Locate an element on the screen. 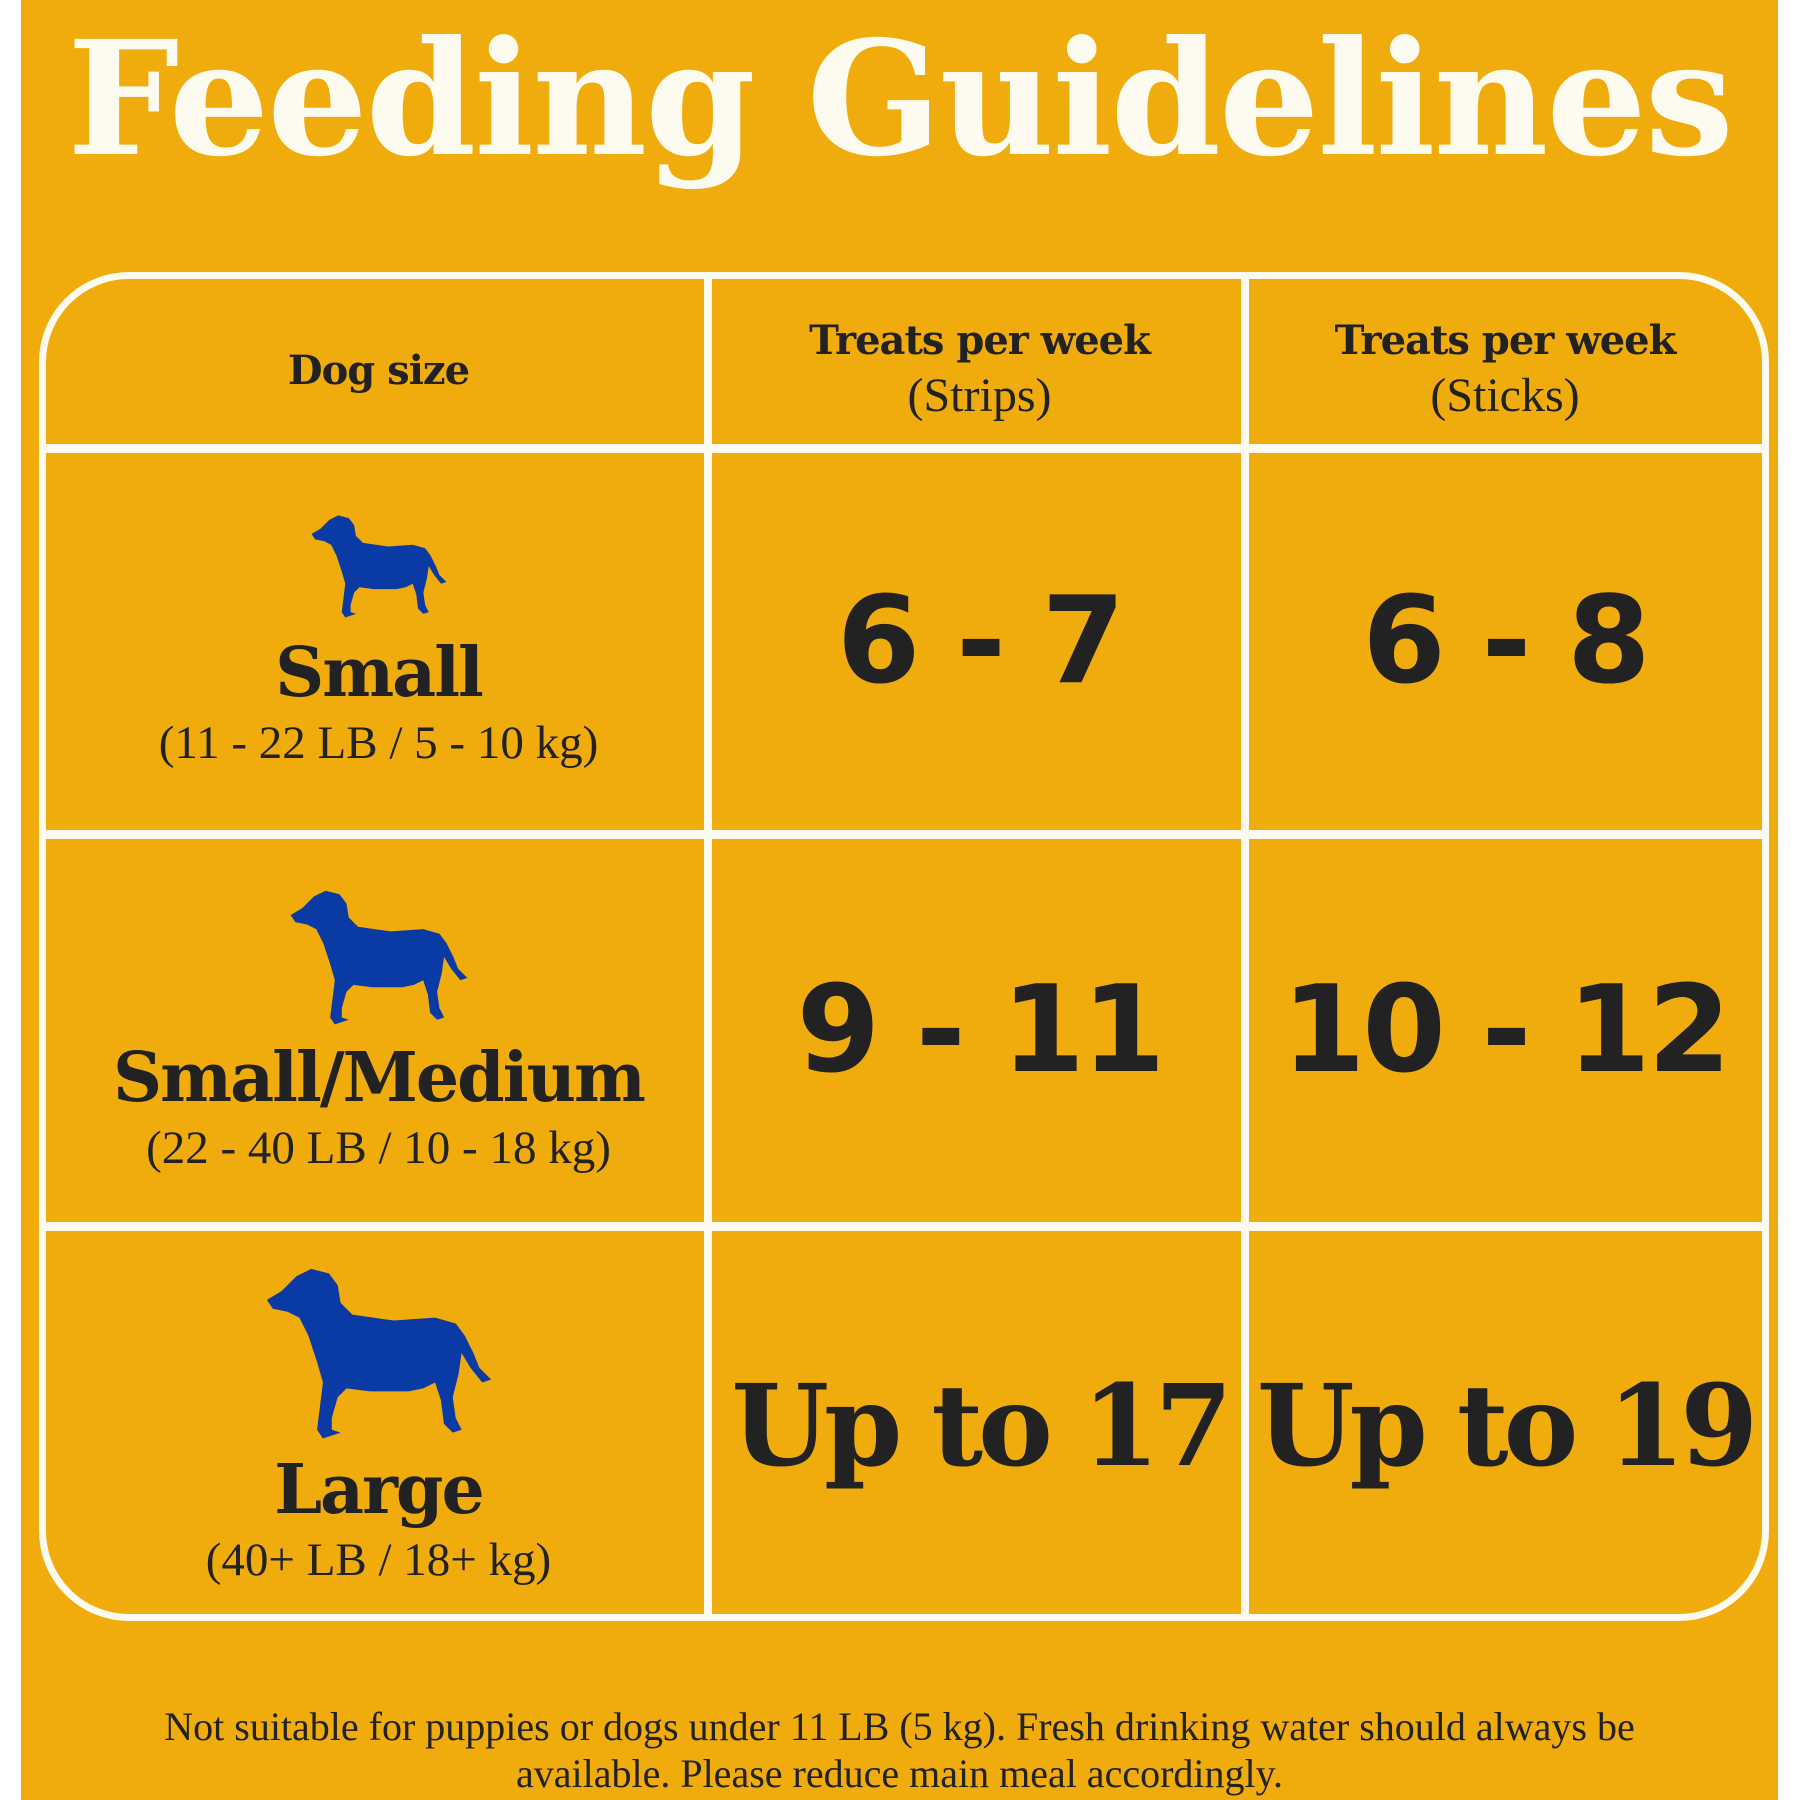  strips-cell: Up to 17 is located at coordinates (979, 1422).